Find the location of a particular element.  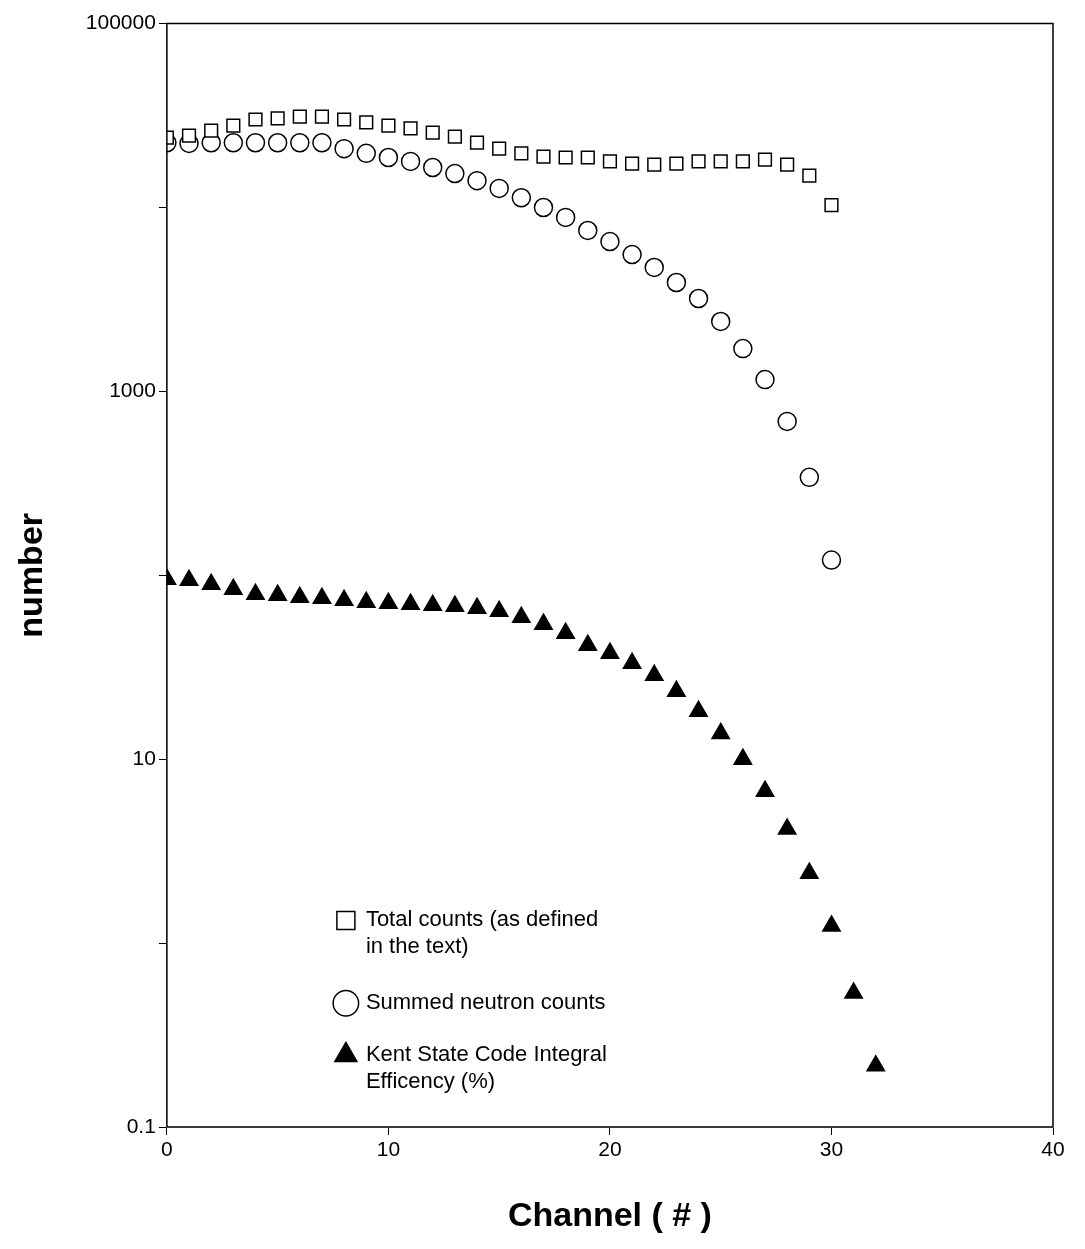

y-tick-label: 1000 is located at coordinates (132, 390).